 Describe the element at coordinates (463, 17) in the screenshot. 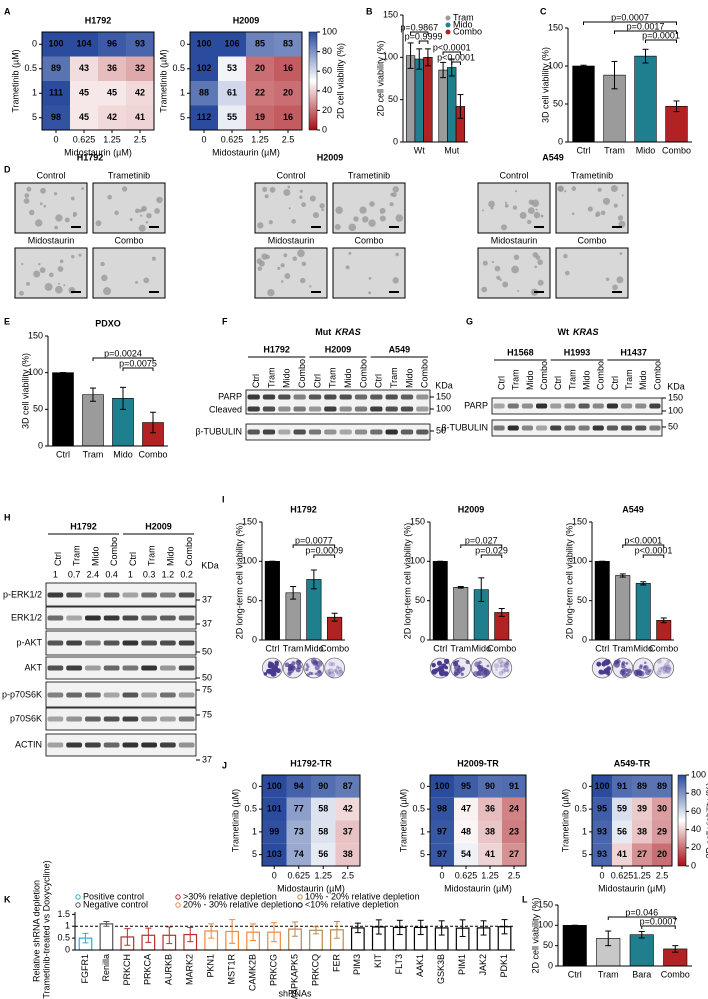

I see `legend-label: Tram` at that location.